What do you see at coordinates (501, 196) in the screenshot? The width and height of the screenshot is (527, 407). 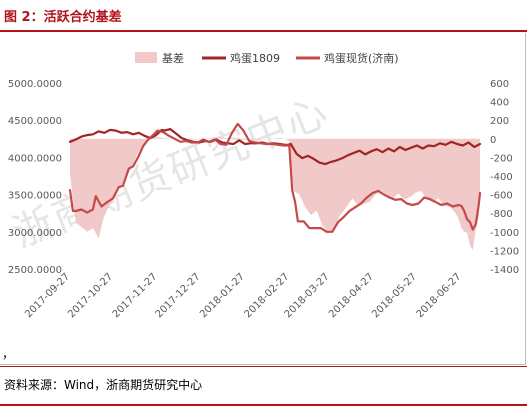 I see `y-right-tick-label: -600` at bounding box center [501, 196].